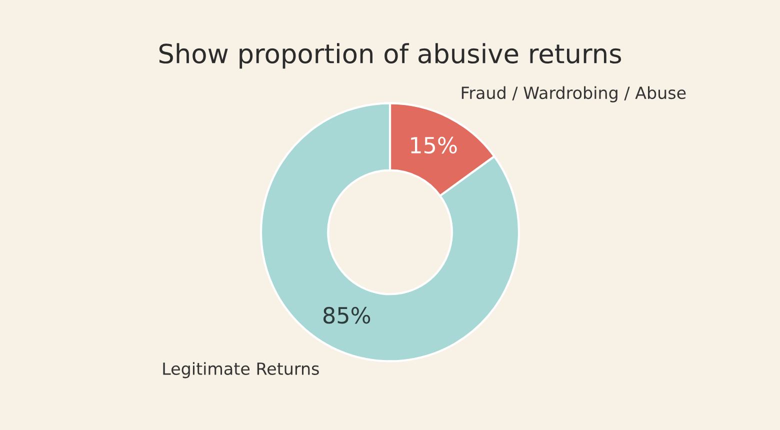 This screenshot has height=430, width=780. What do you see at coordinates (390, 56) in the screenshot?
I see `chart-title: Show proportion of abusive returns` at bounding box center [390, 56].